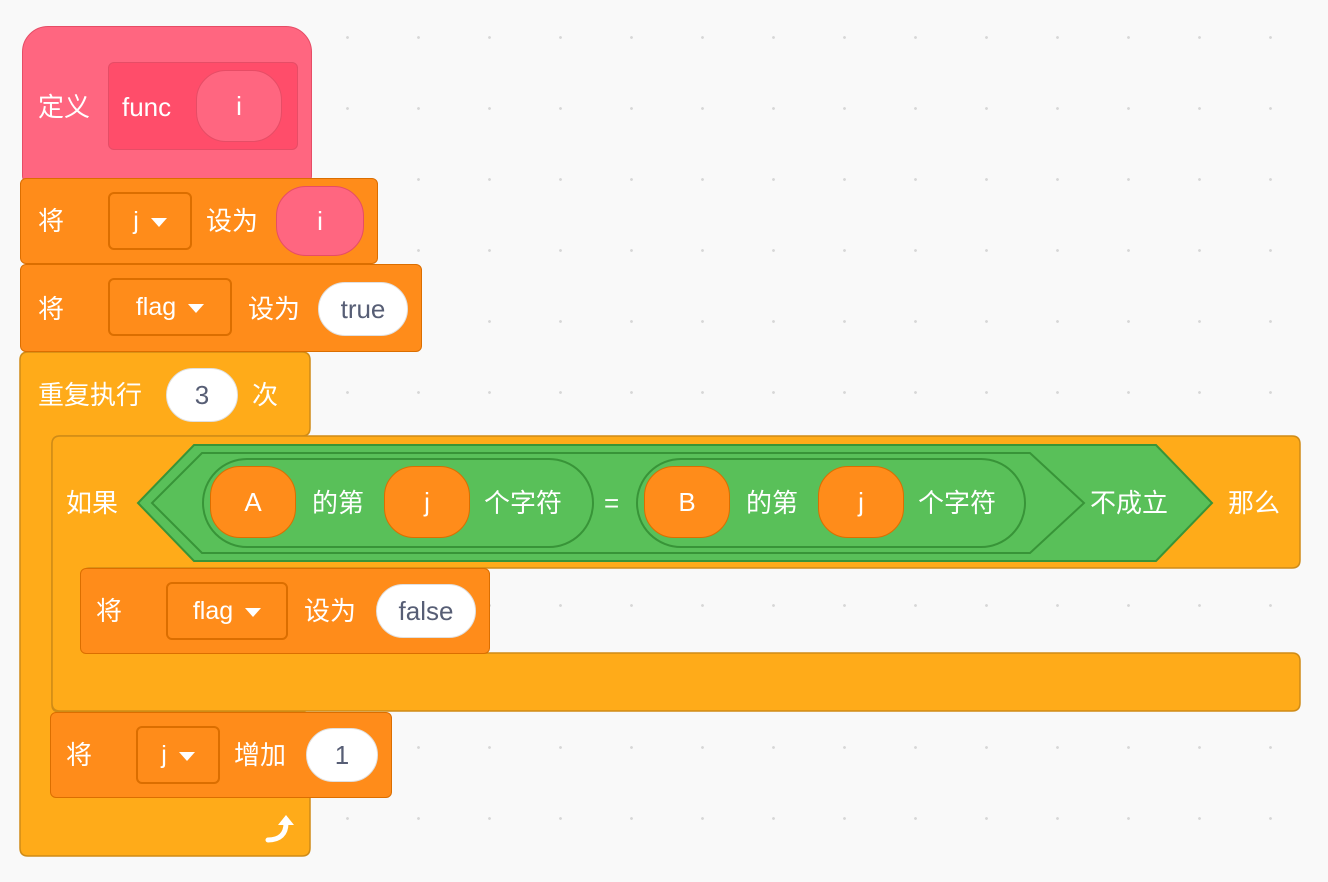  What do you see at coordinates (342, 755) in the screenshot?
I see `change-value-input: 1` at bounding box center [342, 755].